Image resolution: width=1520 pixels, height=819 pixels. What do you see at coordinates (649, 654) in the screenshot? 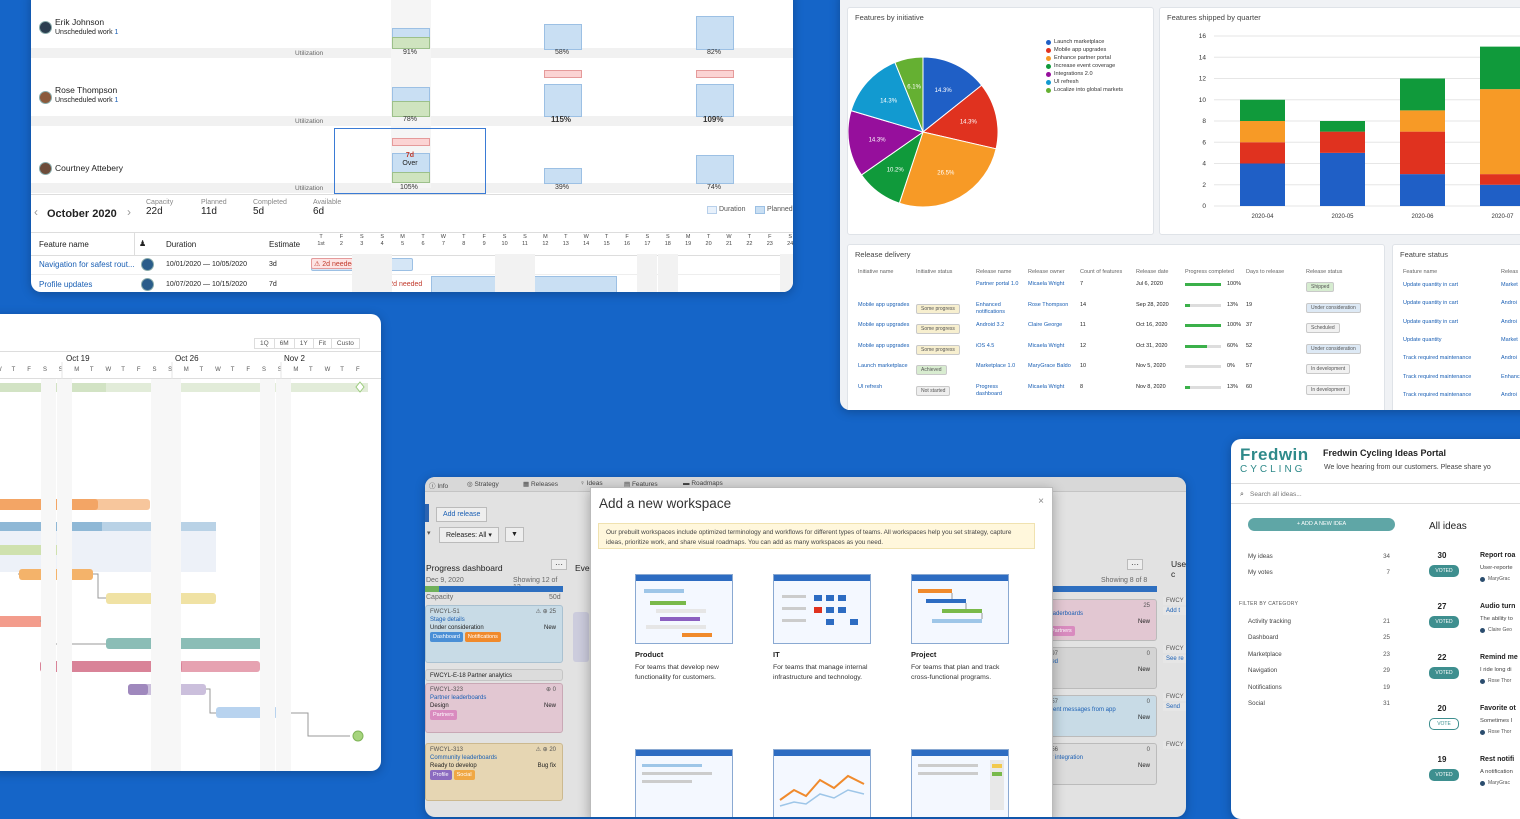
I see `workspace-option-name: Product` at bounding box center [649, 654].